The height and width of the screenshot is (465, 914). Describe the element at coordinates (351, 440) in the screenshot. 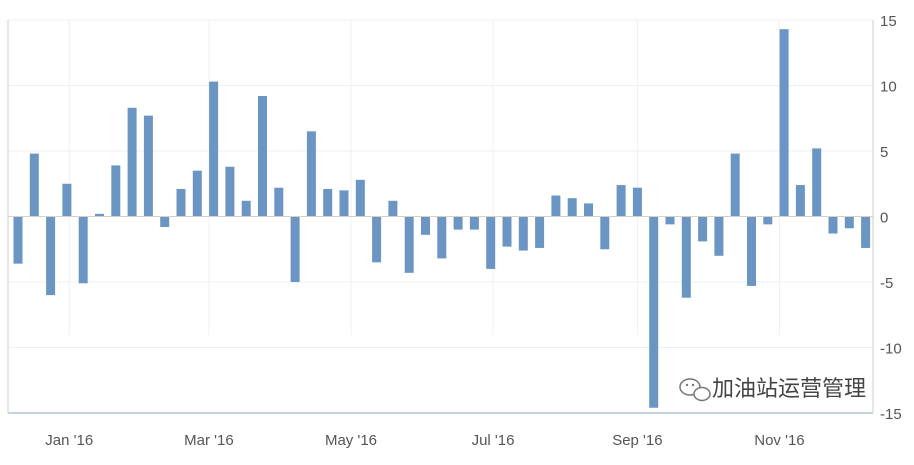

I see `x-tick-label: May '16` at that location.